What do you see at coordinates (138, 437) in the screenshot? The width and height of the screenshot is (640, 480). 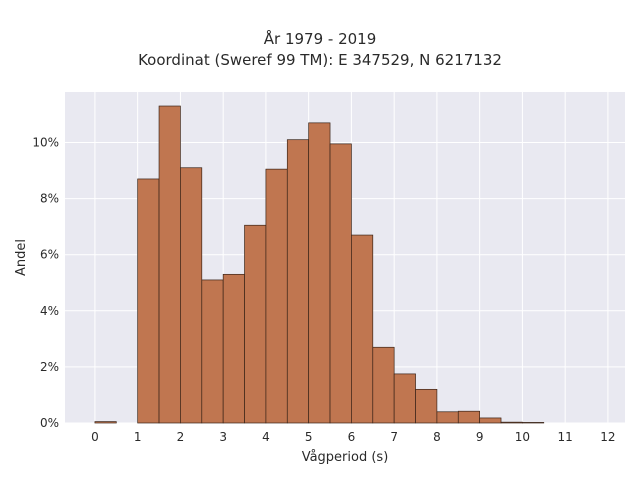 I see `x-tick-label: 1` at bounding box center [138, 437].